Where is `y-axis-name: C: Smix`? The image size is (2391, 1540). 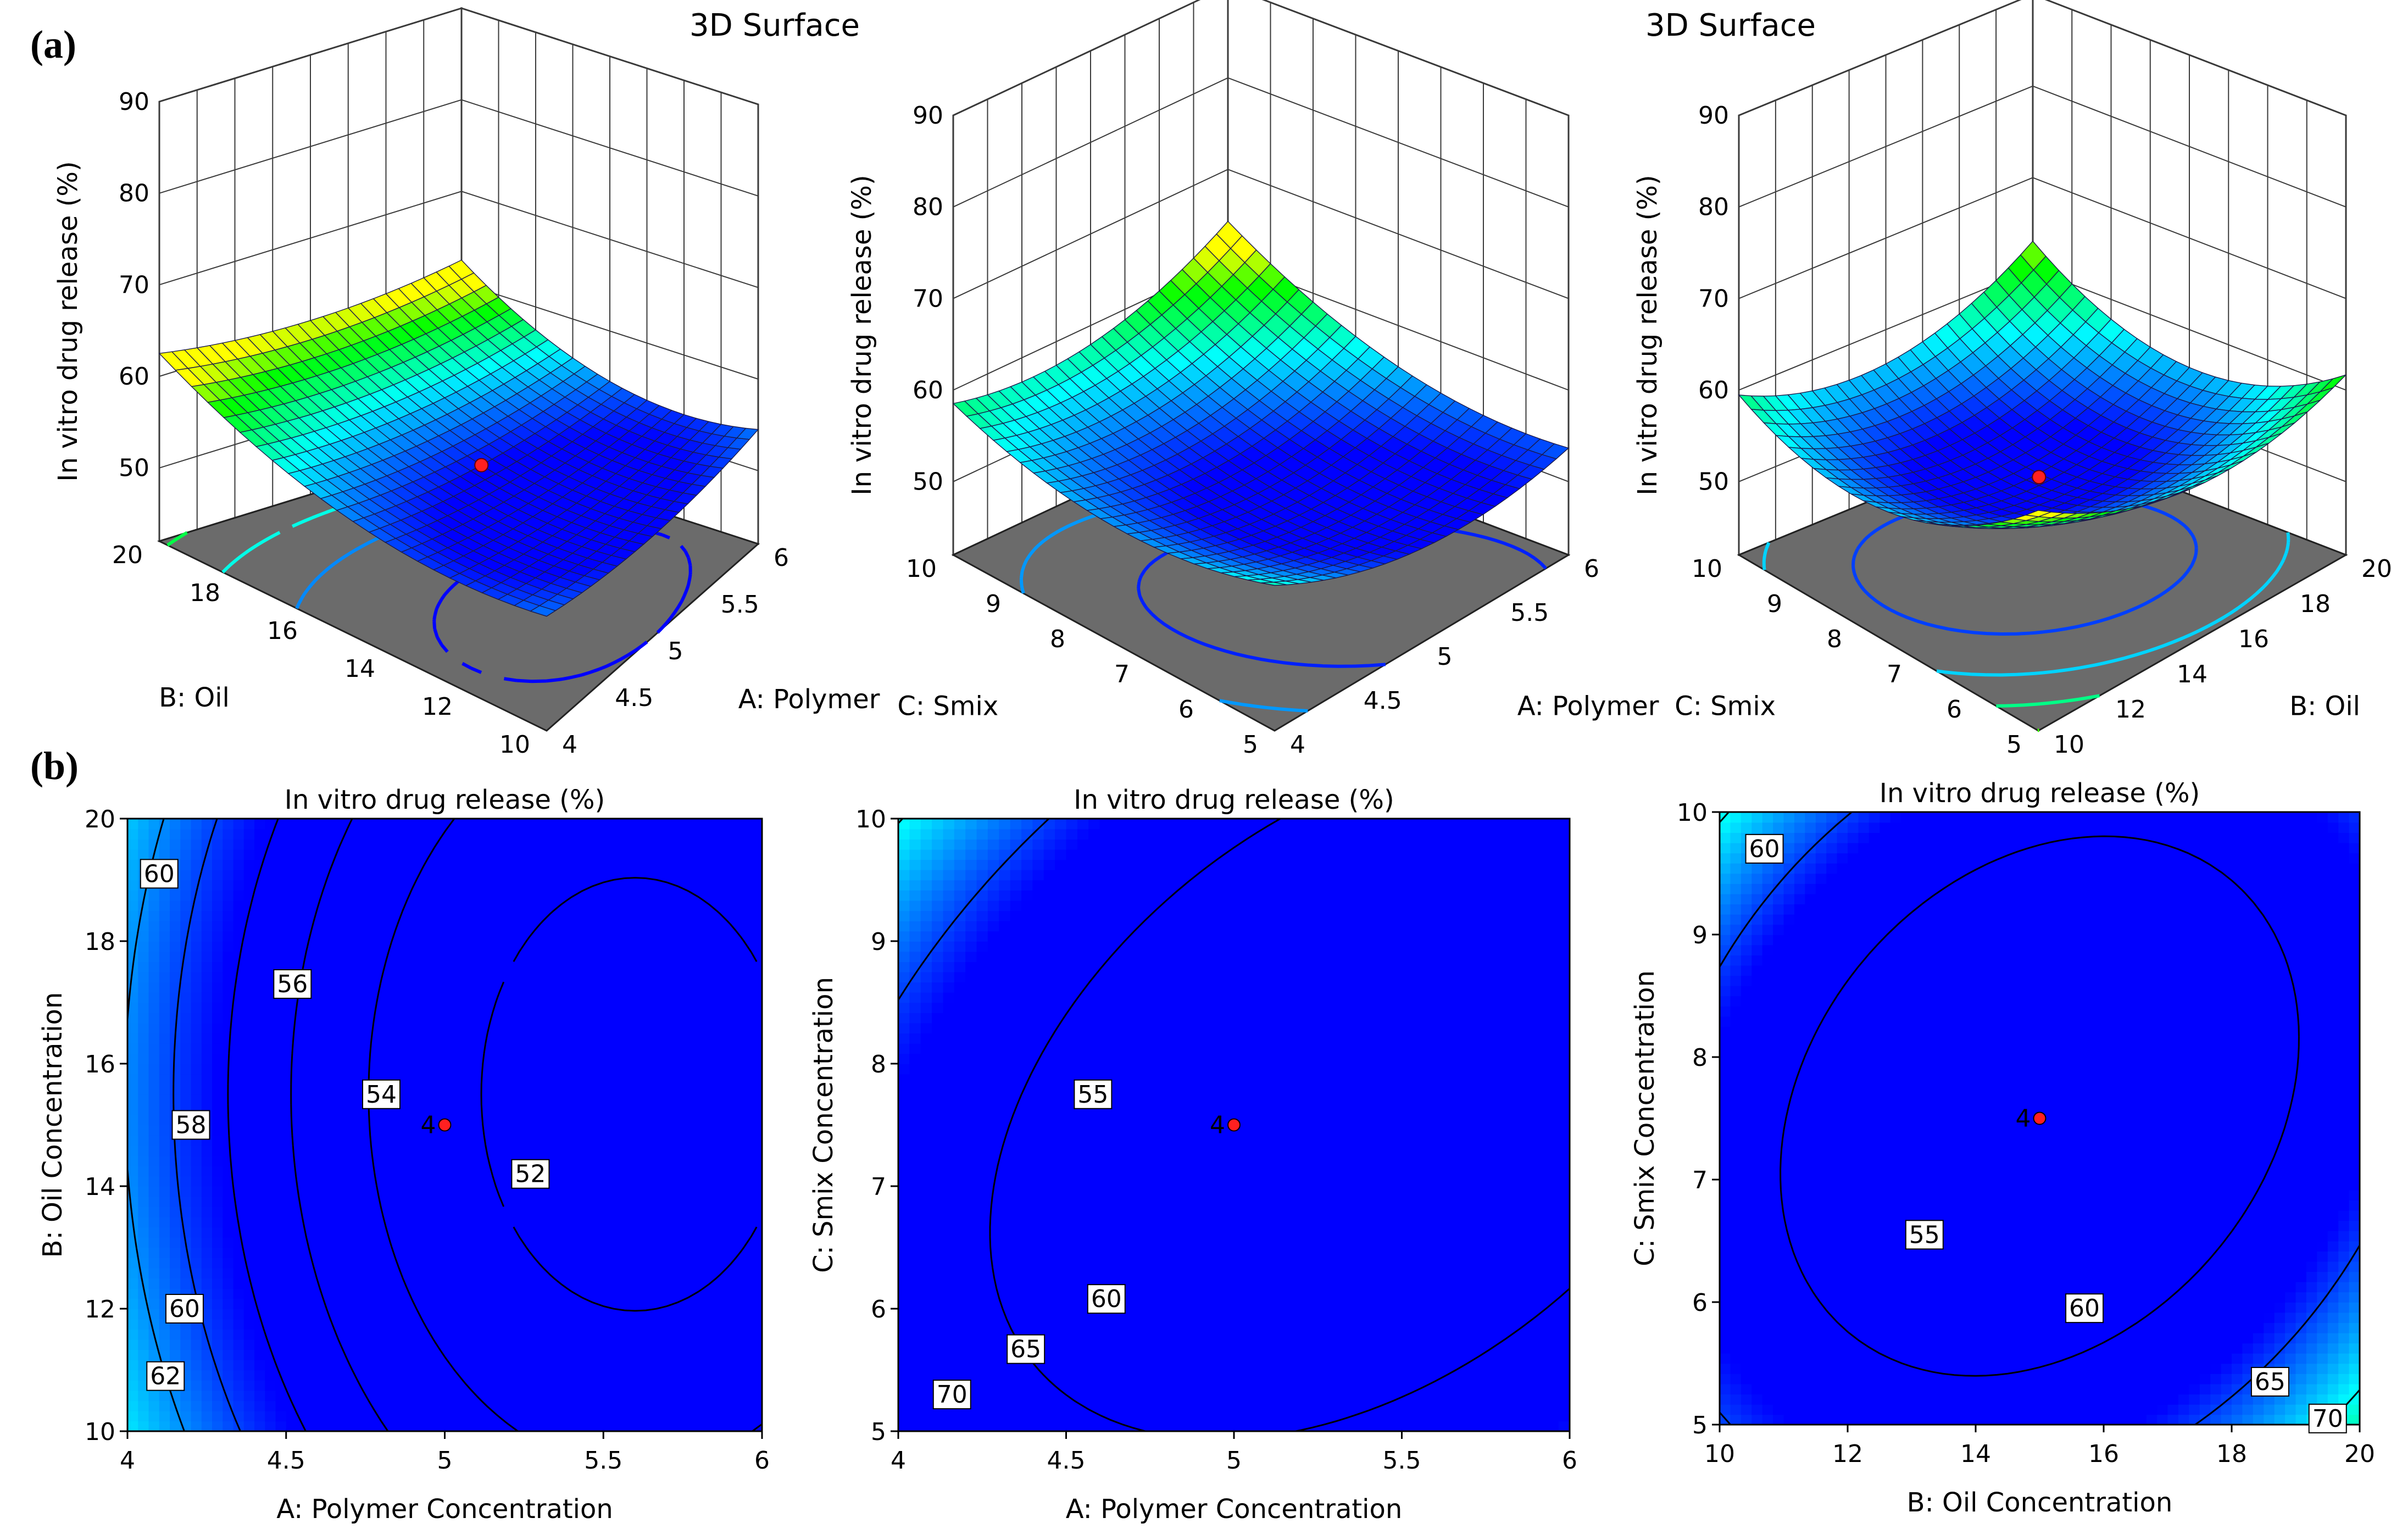 y-axis-name: C: Smix is located at coordinates (947, 707).